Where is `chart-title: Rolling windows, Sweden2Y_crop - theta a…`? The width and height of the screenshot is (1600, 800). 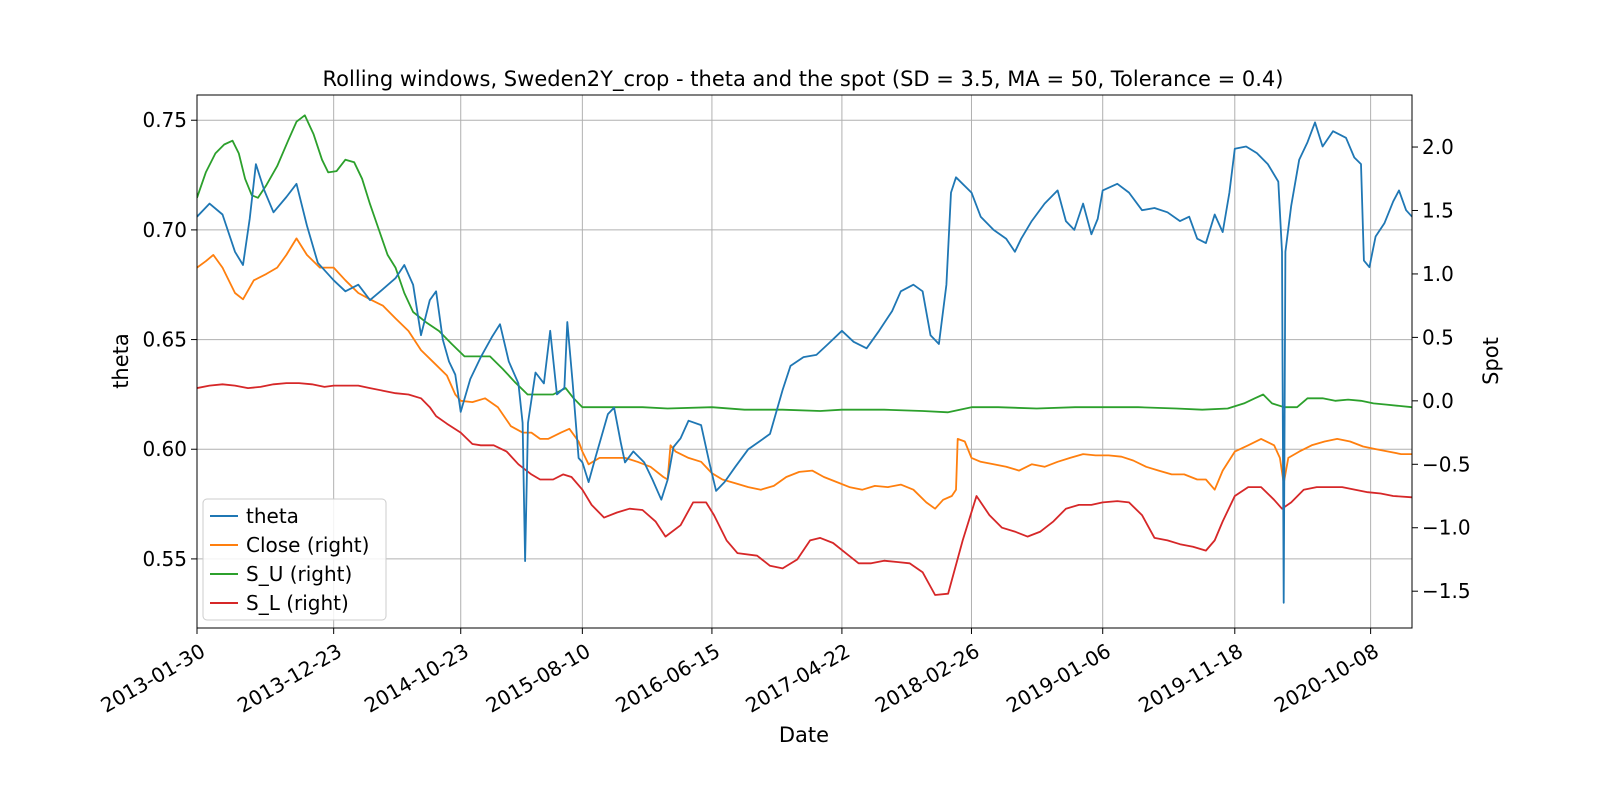 chart-title: Rolling windows, Sweden2Y_crop - theta a… is located at coordinates (803, 79).